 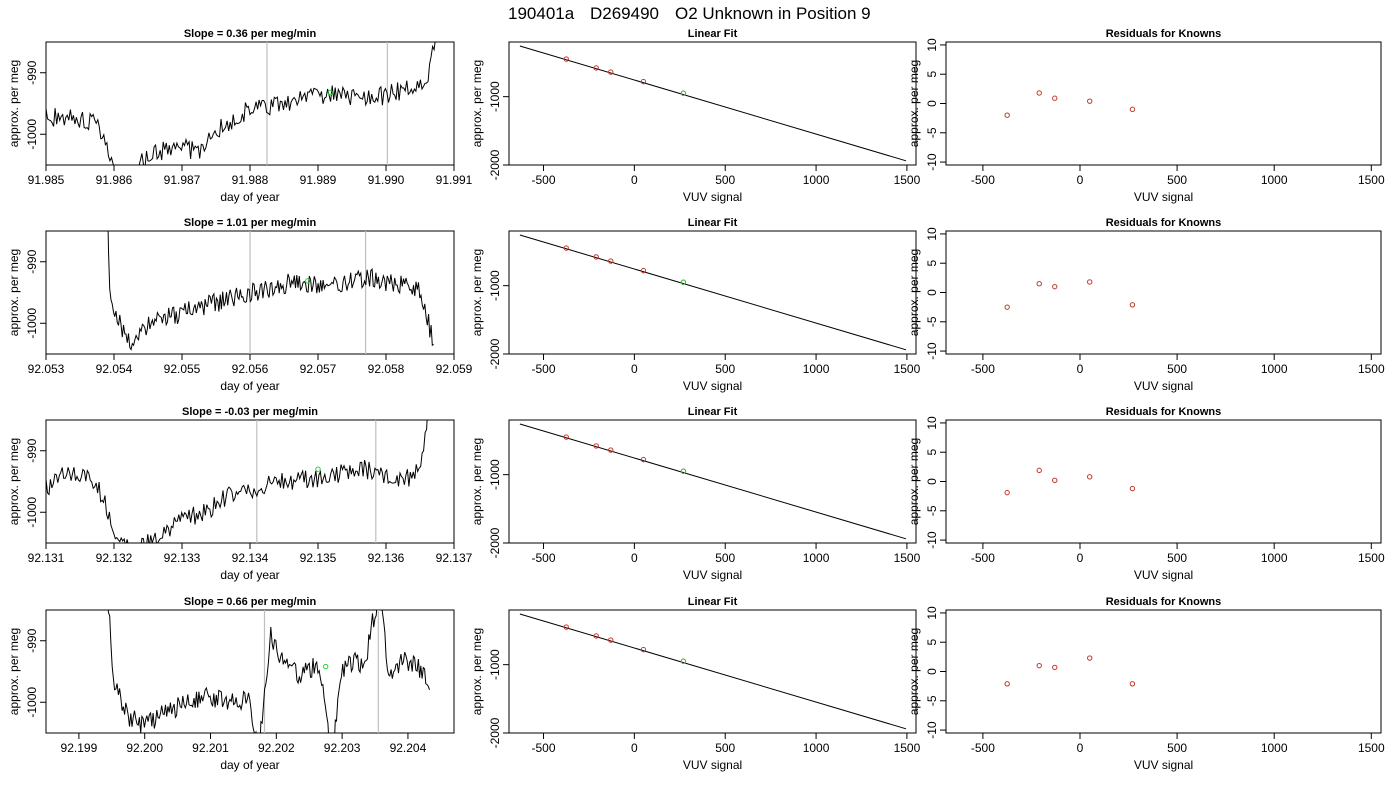 I want to click on panel-title: Residuals for Knowns, so click(x=1164, y=34).